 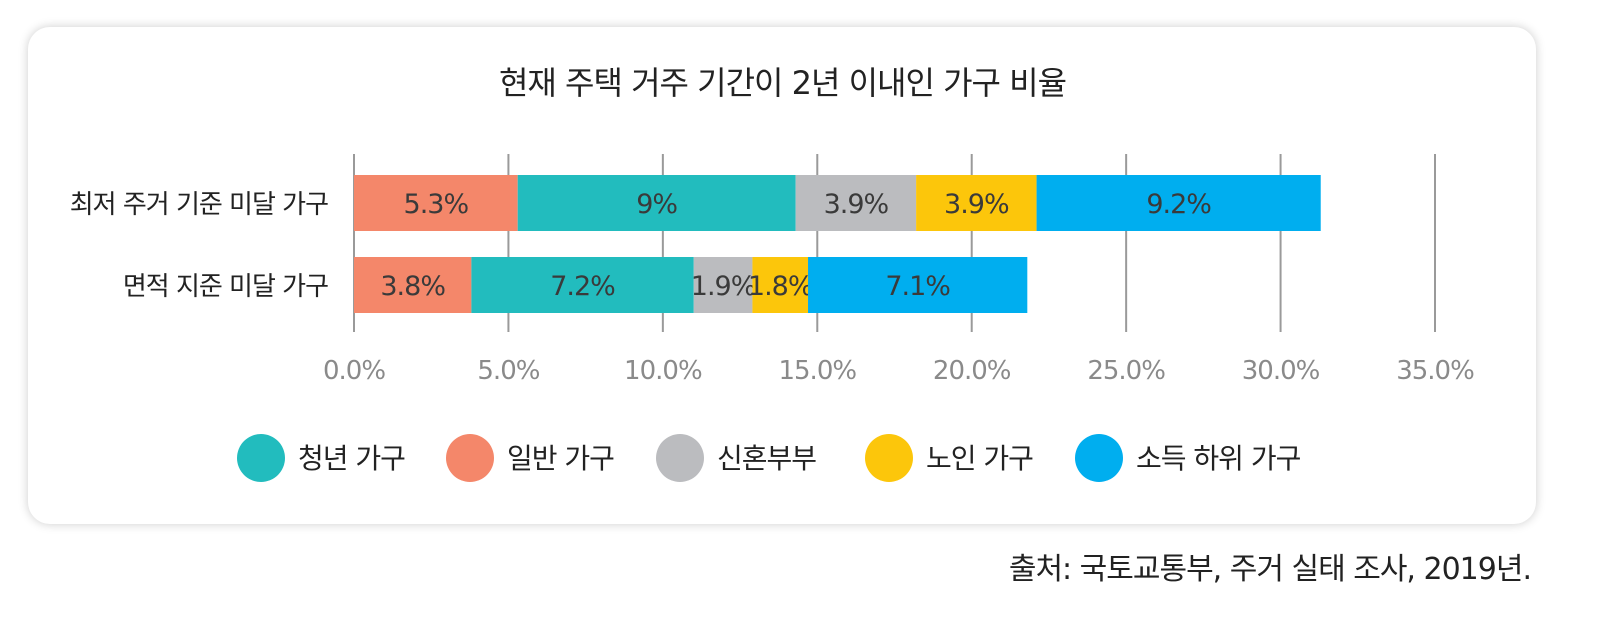 I want to click on category-label: 최저 주거 기준 미달 가구, so click(x=199, y=205).